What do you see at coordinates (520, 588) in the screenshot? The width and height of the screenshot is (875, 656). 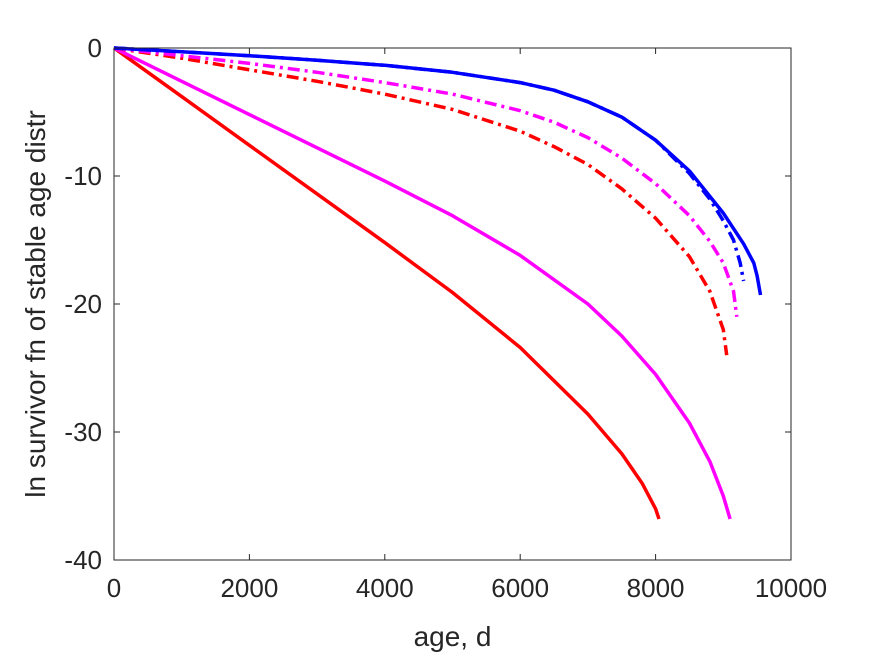 I see `x-tick-label: 6000` at bounding box center [520, 588].